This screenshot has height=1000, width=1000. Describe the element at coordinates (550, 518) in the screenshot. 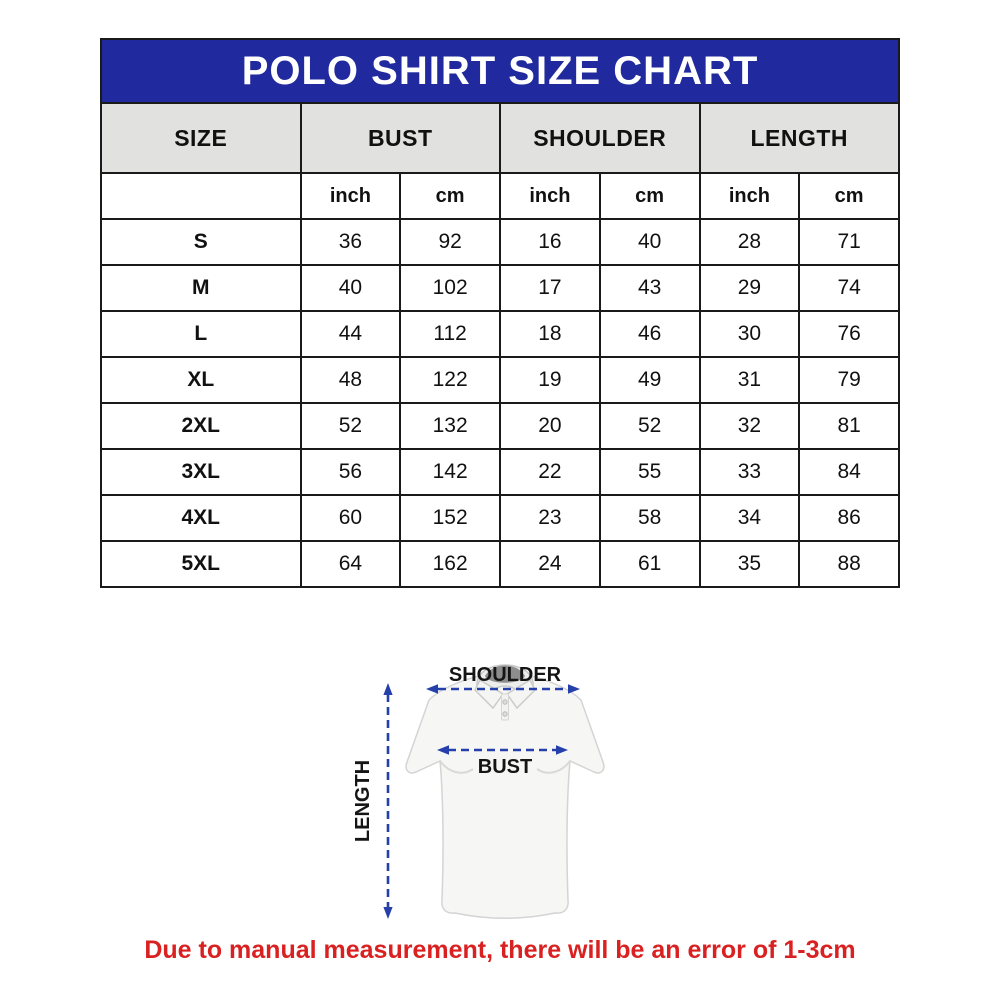

I see `measurement-cell: 23` at that location.